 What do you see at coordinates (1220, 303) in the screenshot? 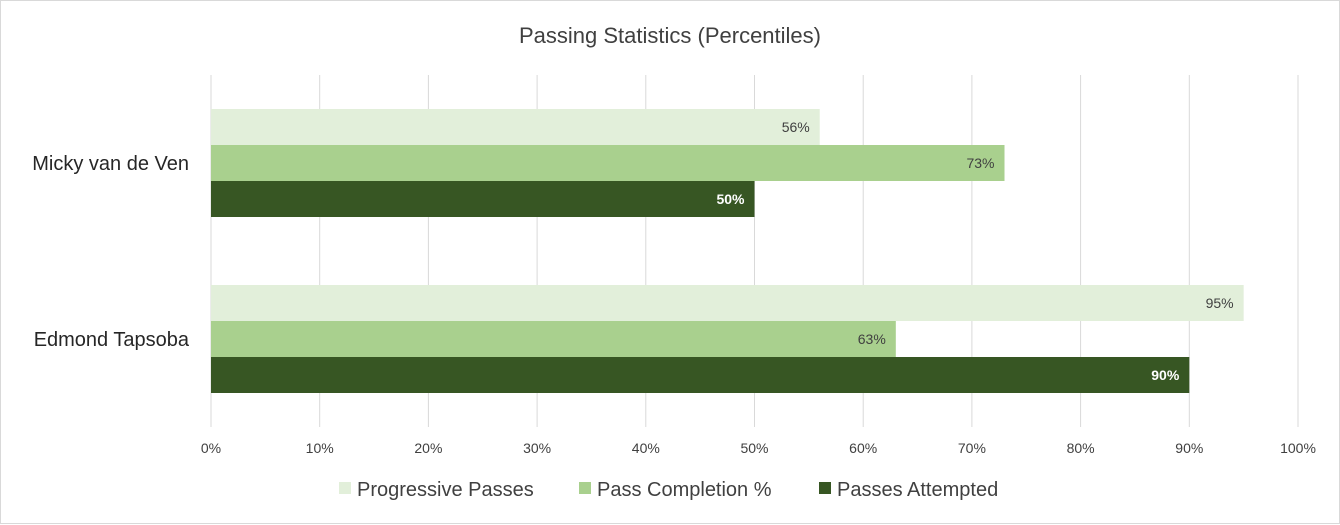
I see `data-label: 95%` at bounding box center [1220, 303].